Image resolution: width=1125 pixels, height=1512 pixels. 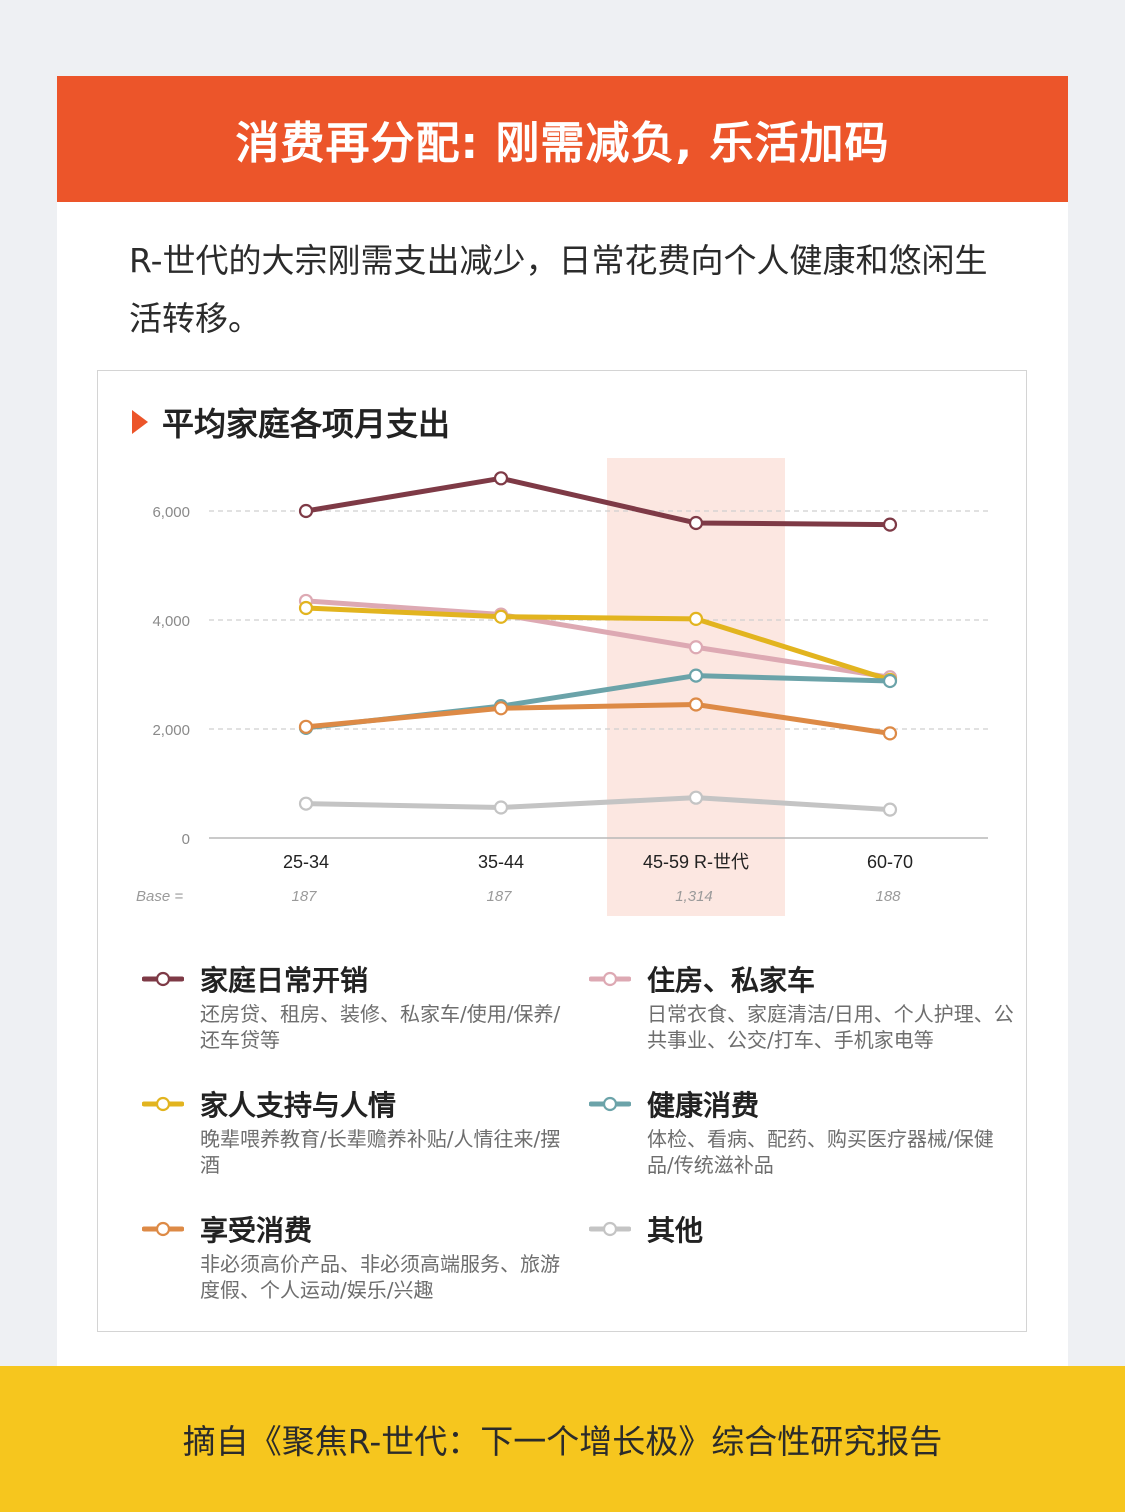 What do you see at coordinates (298, 1105) in the screenshot?
I see `legend-name: 家人支持与人情` at bounding box center [298, 1105].